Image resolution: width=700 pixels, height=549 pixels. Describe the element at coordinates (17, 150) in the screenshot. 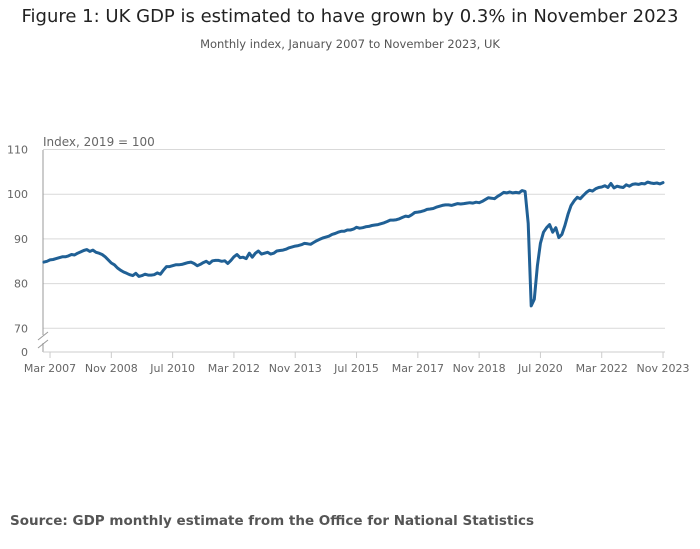

I see `y-tick-label-110: 110` at that location.